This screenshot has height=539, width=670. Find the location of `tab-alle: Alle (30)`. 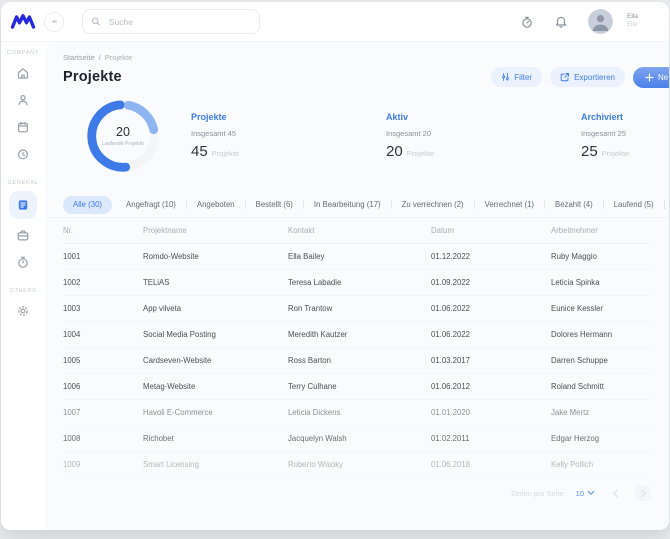

tab-alle: Alle (30) is located at coordinates (88, 204).